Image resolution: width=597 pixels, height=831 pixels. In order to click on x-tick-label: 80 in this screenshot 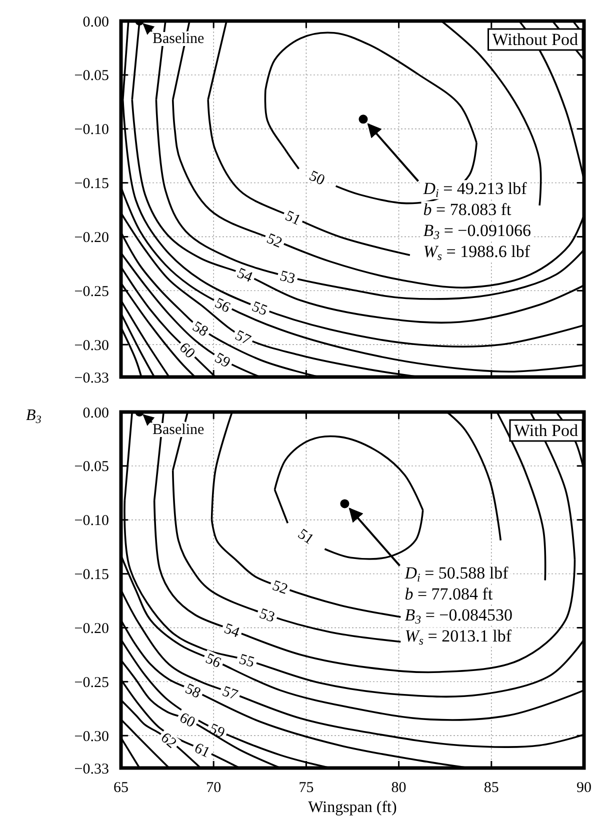, I will do `click(398, 788)`.